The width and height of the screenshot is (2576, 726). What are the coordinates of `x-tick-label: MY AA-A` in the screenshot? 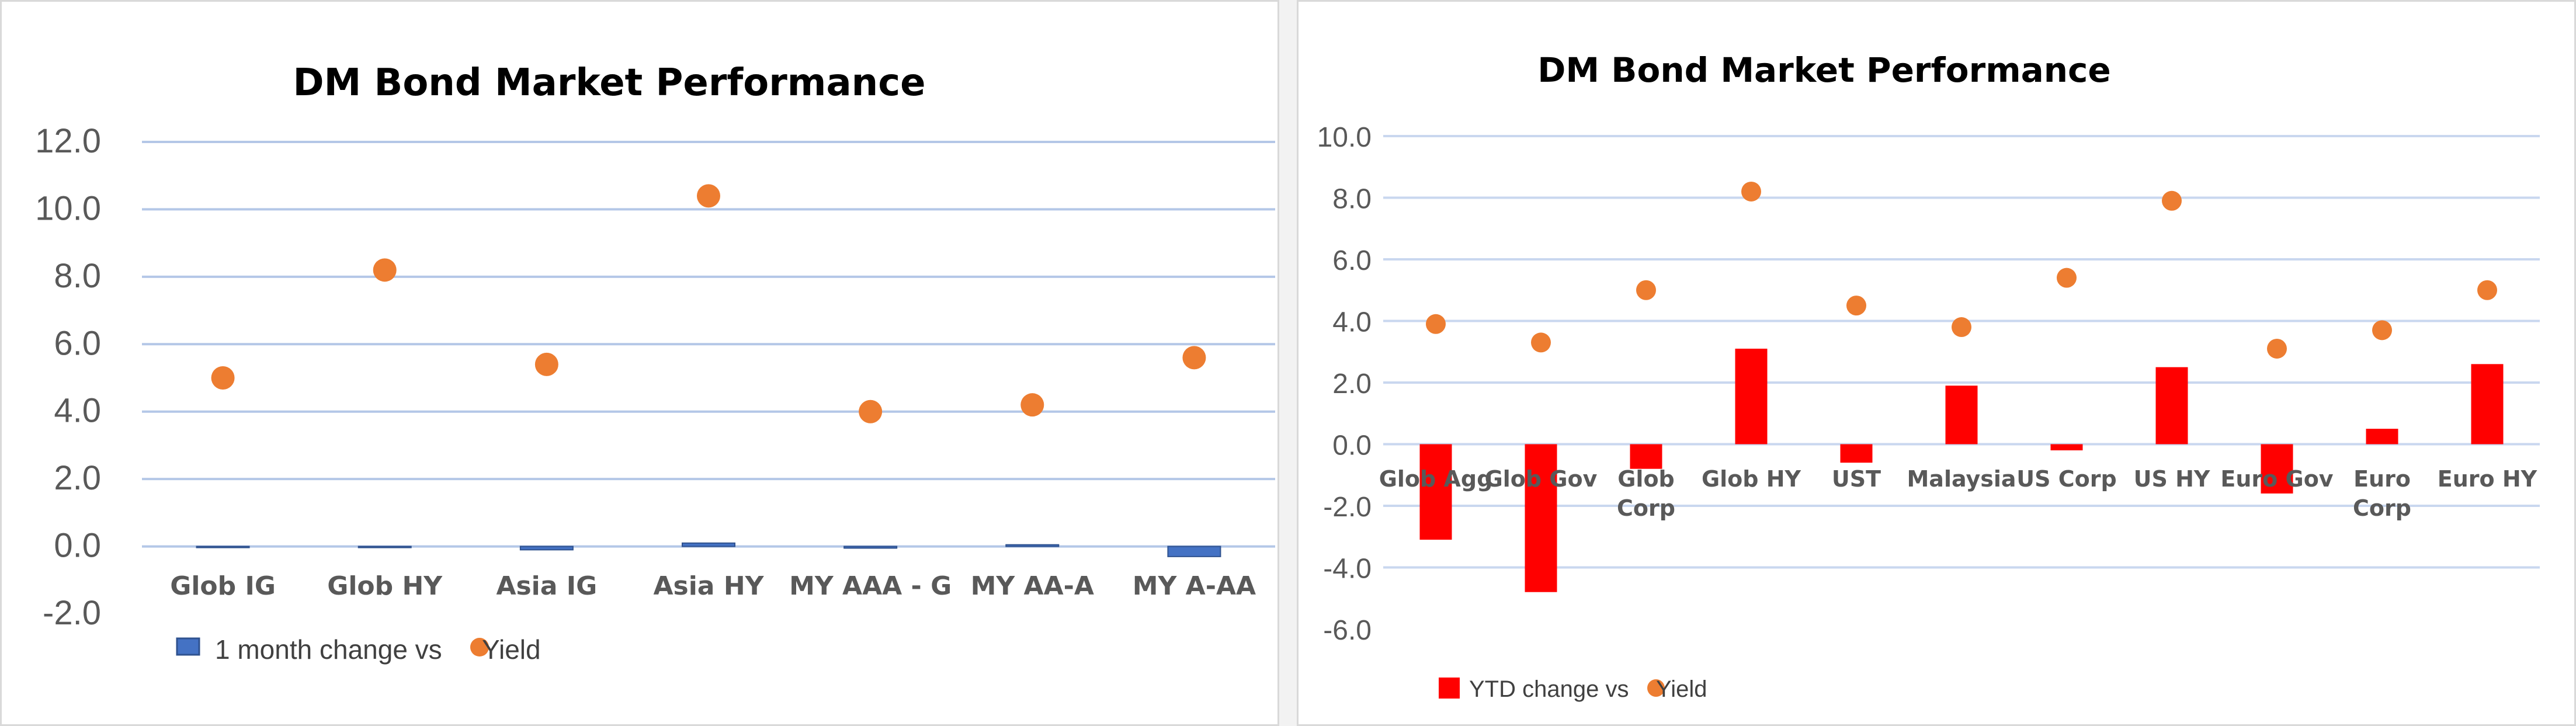 It's located at (1032, 586).